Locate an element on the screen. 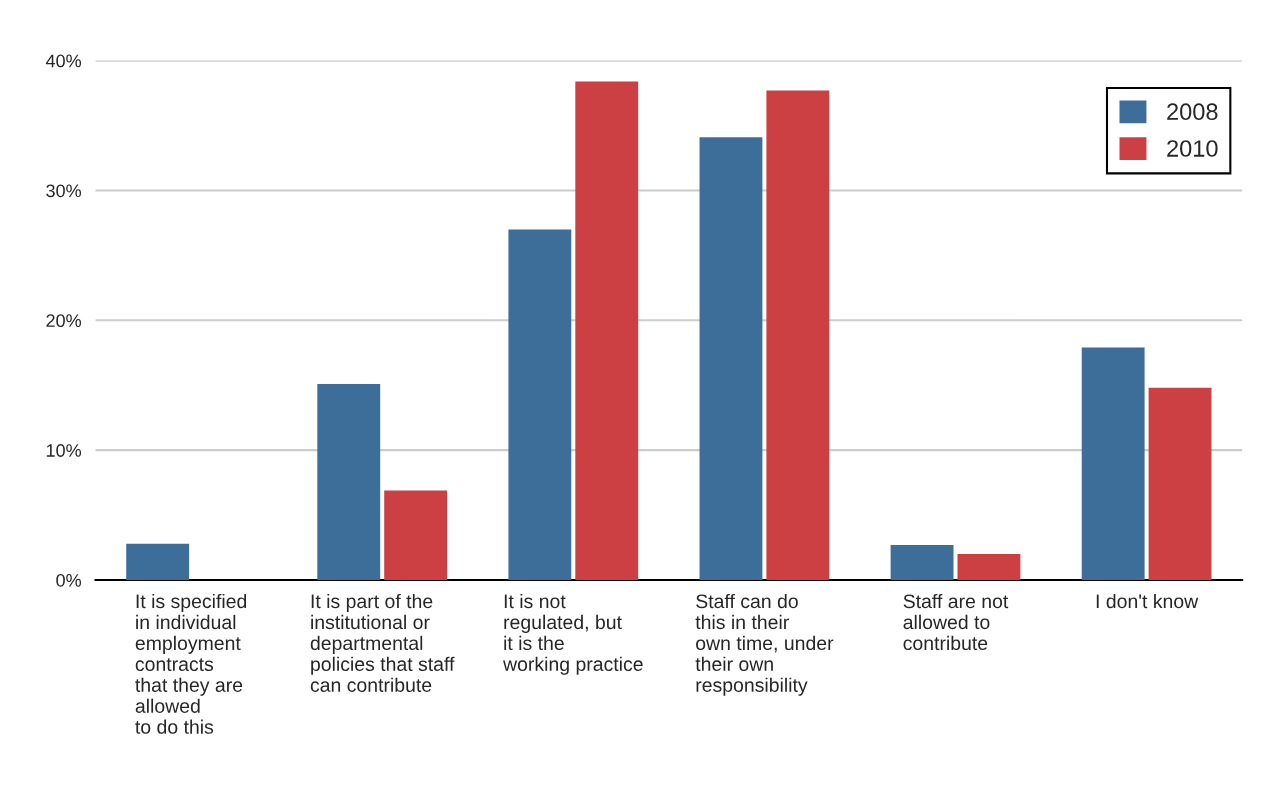 The width and height of the screenshot is (1274, 787). y-tick-label: 30% is located at coordinates (64, 191).